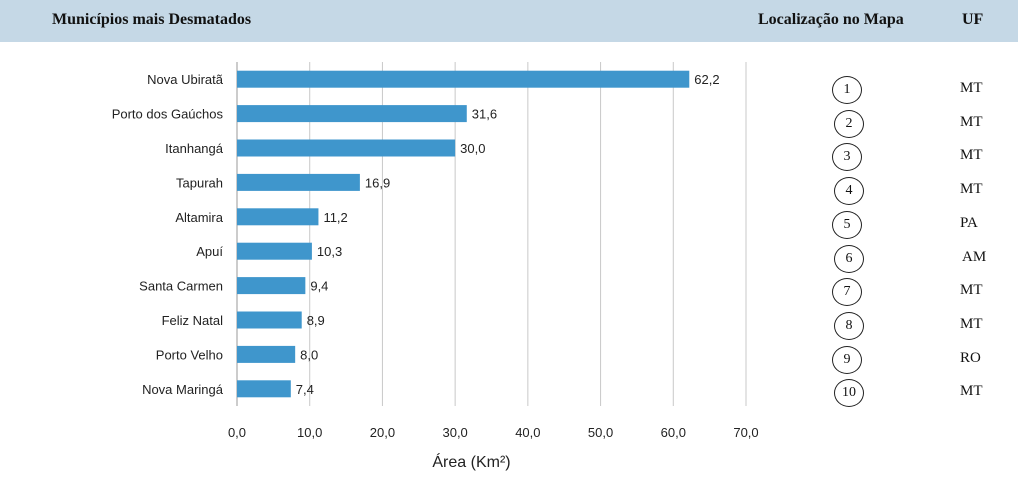  What do you see at coordinates (316, 320) in the screenshot?
I see `data-label: 8,9` at bounding box center [316, 320].